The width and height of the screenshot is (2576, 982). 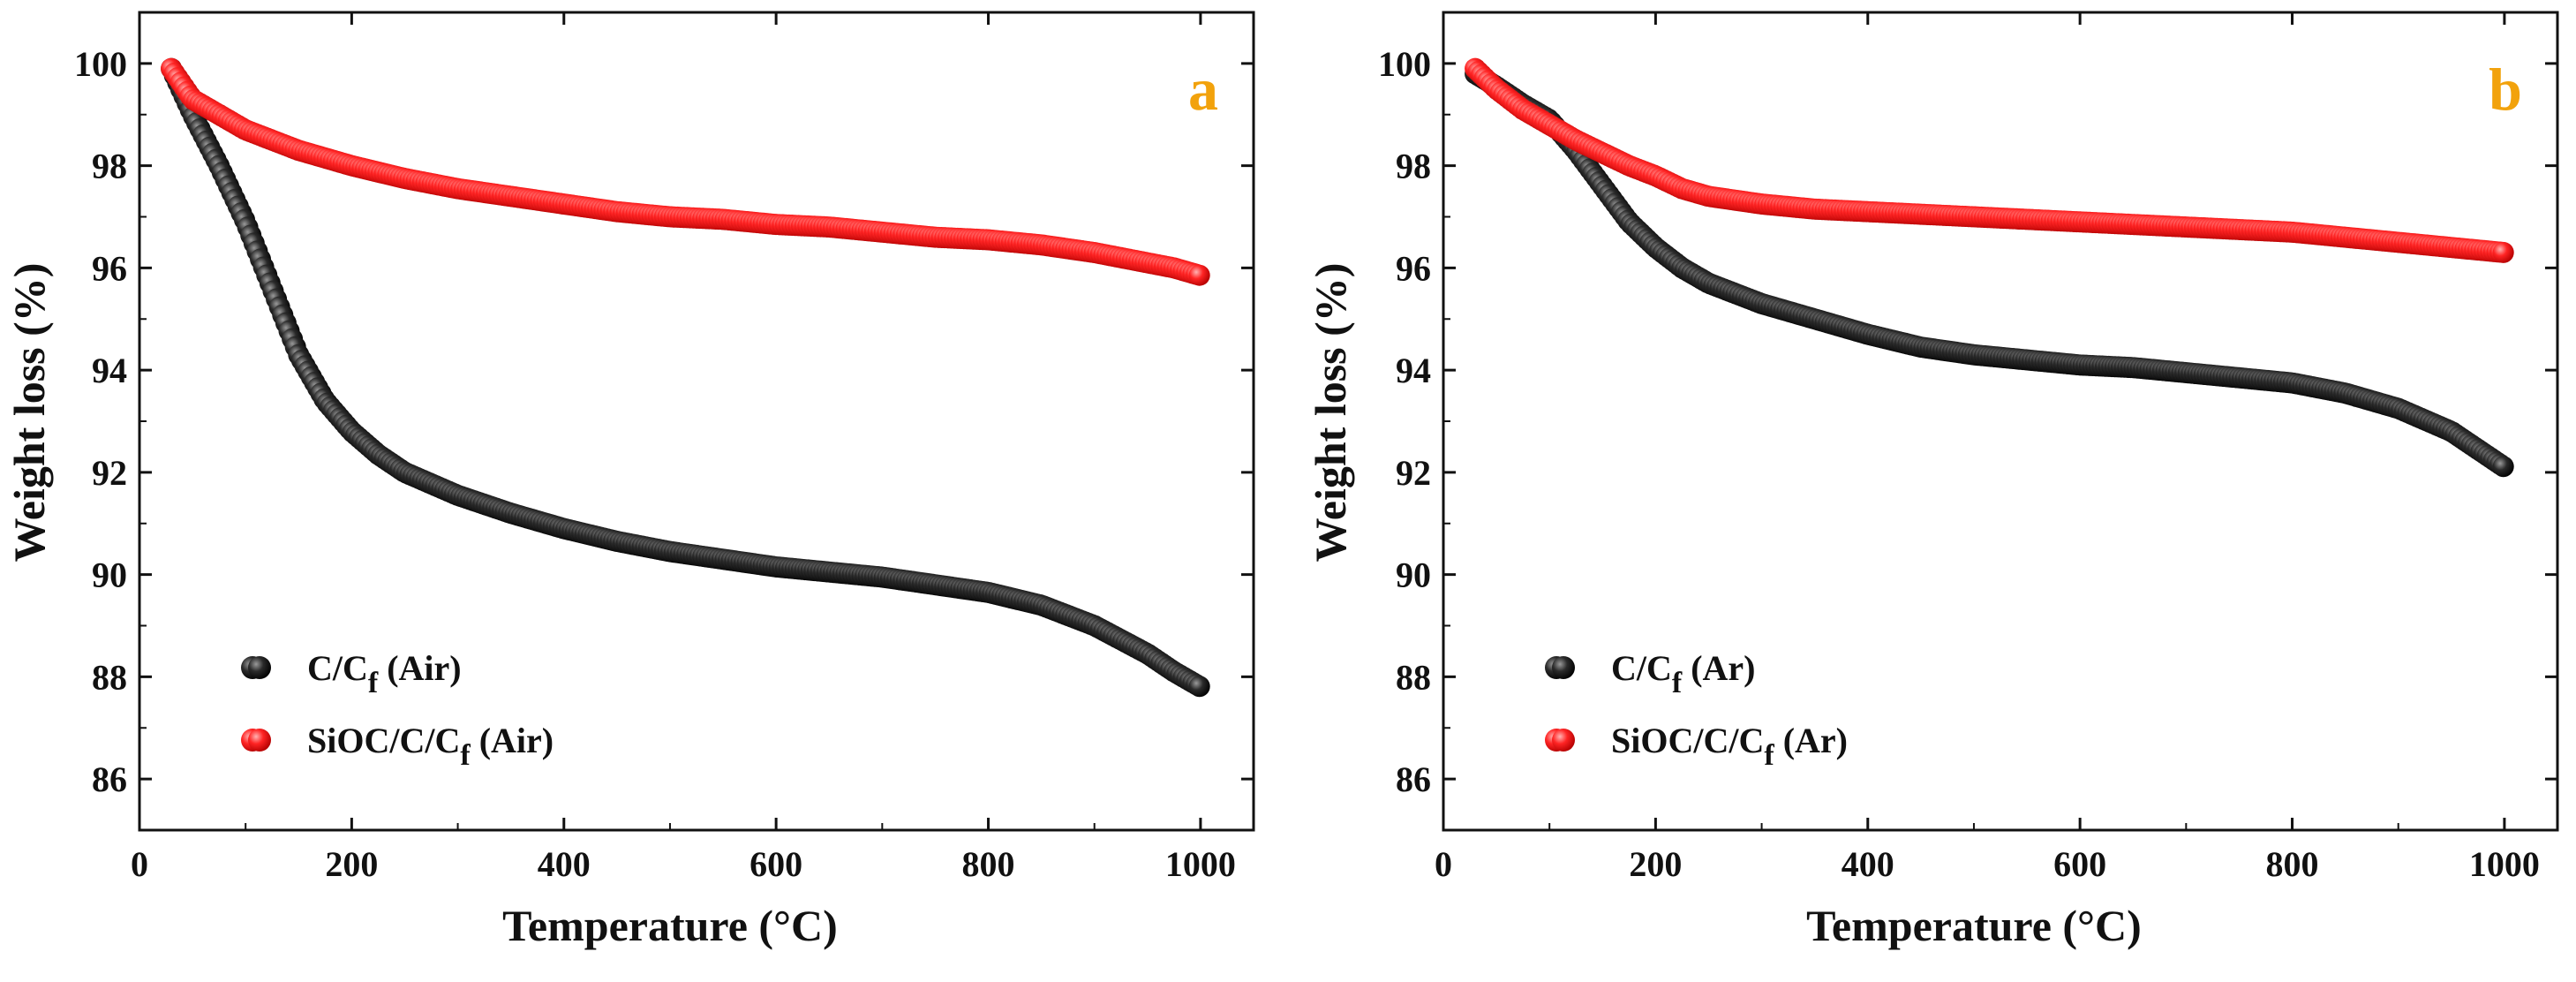 What do you see at coordinates (398, 710) in the screenshot?
I see `legend: C/Cf (Air)SiOC/C/Cf (Air)` at bounding box center [398, 710].